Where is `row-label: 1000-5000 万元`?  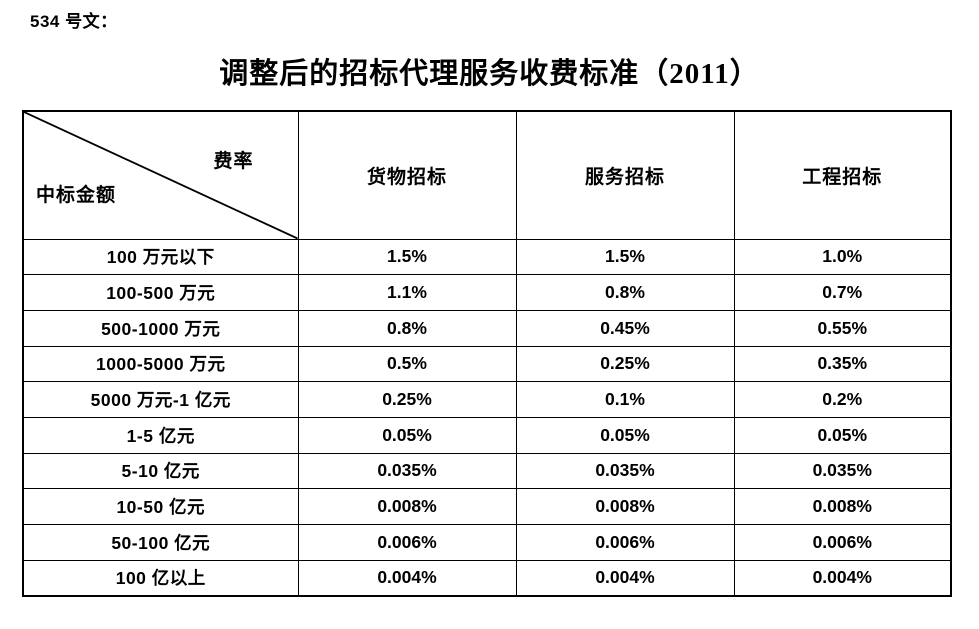
row-label: 1000-5000 万元 is located at coordinates (160, 364).